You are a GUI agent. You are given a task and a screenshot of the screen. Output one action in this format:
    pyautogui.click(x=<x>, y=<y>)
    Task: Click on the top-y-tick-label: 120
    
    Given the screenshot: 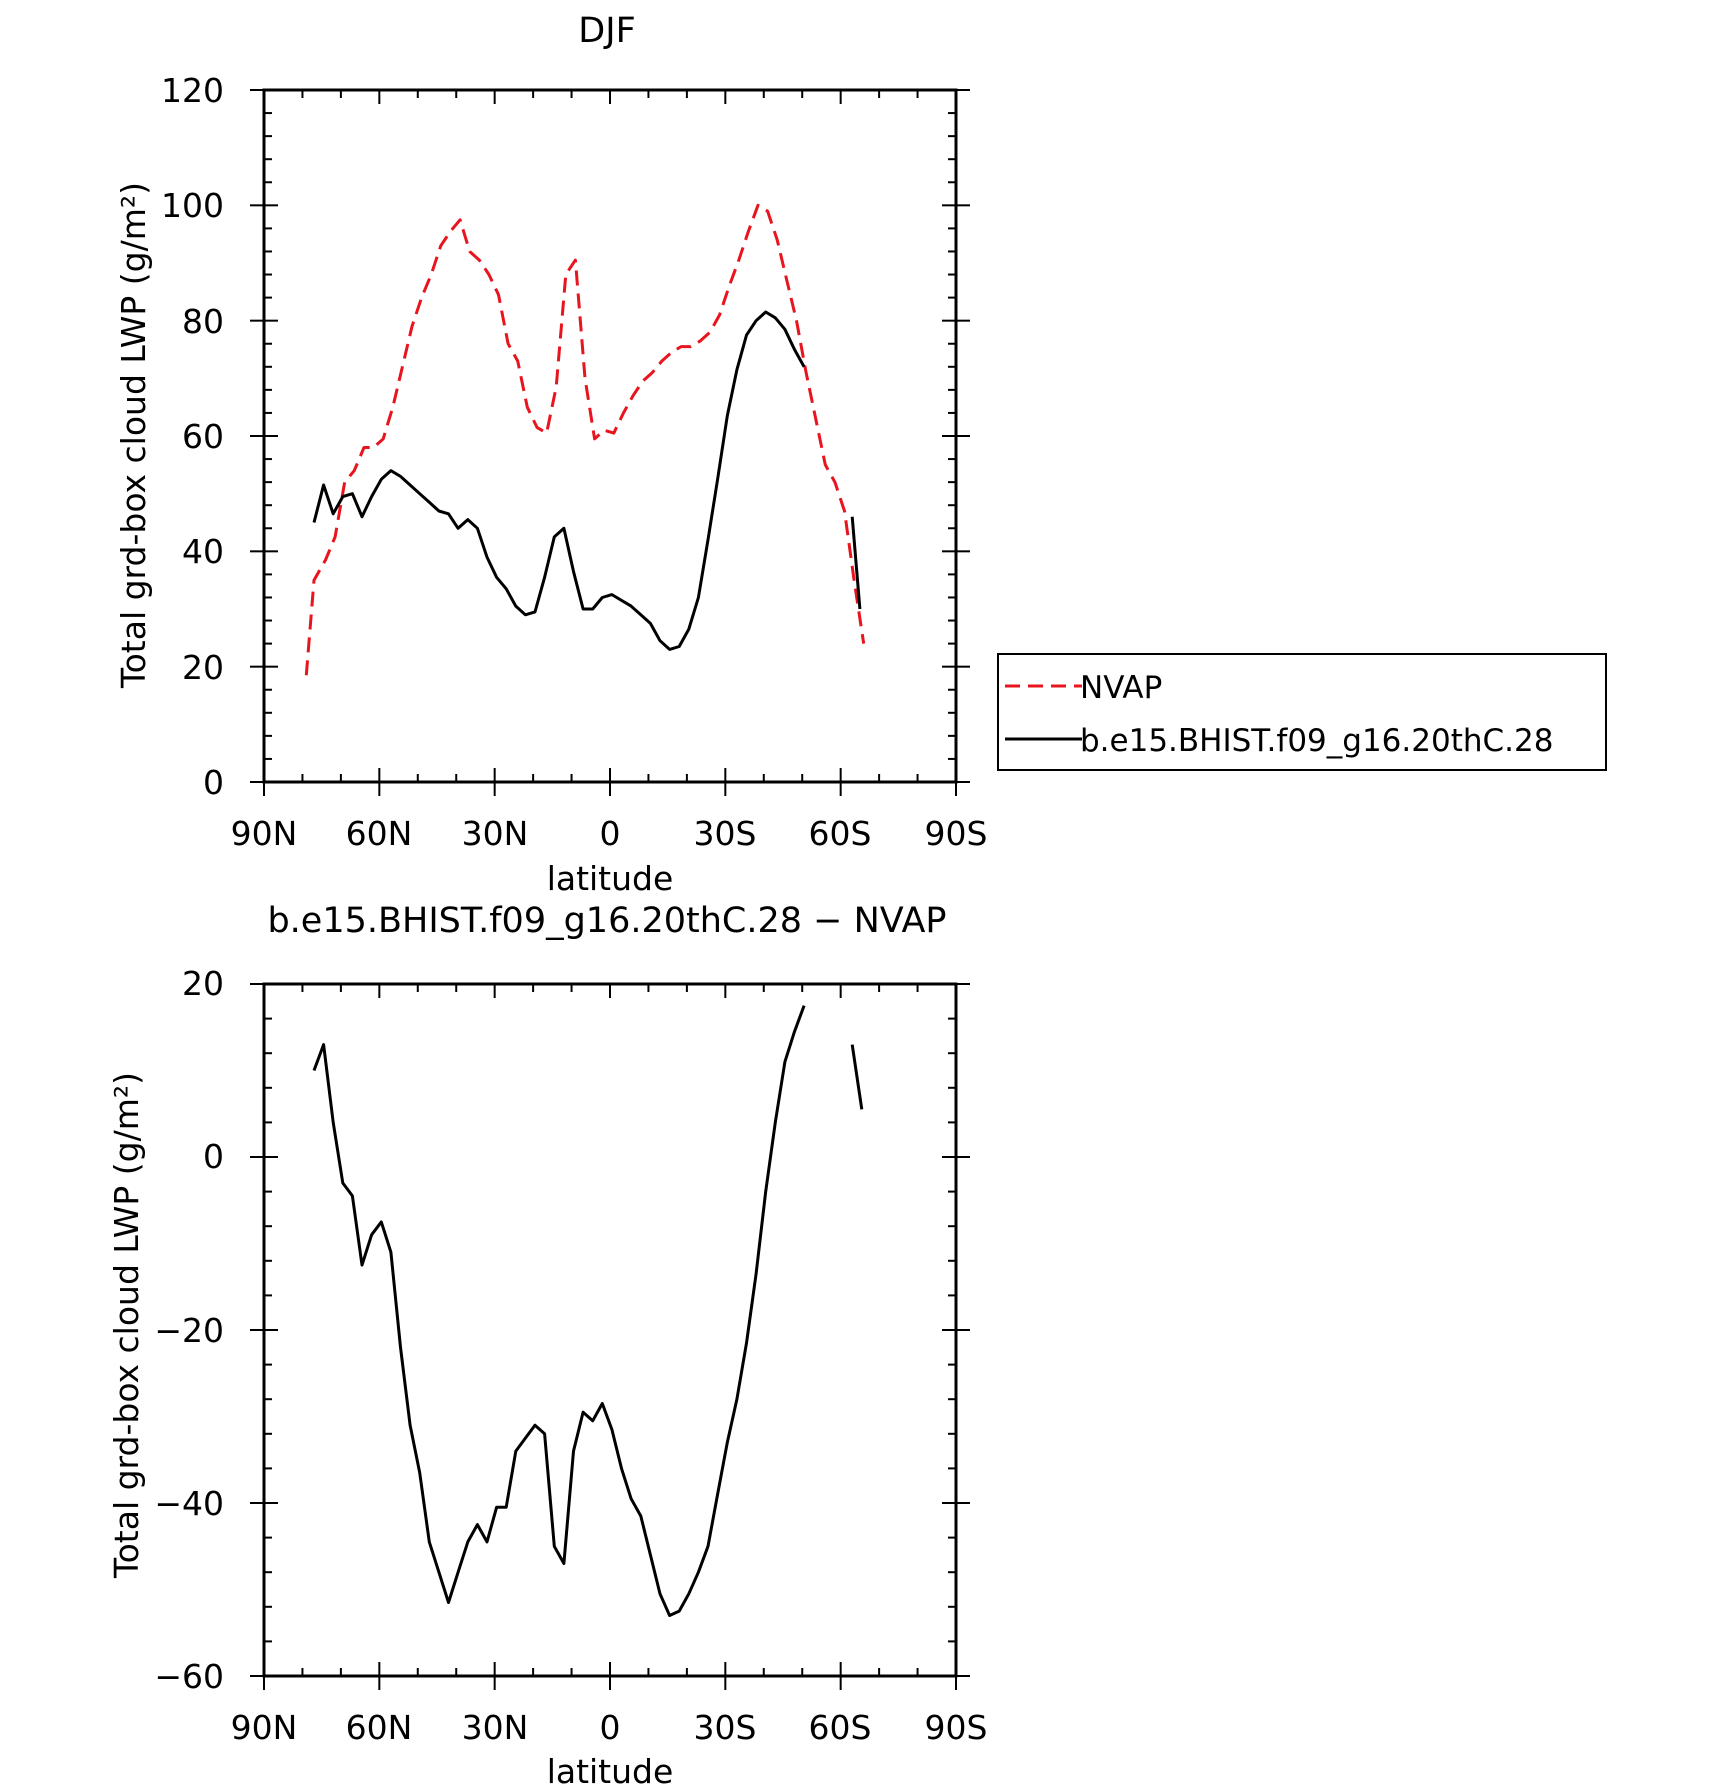 What is the action you would take?
    pyautogui.click(x=192, y=90)
    